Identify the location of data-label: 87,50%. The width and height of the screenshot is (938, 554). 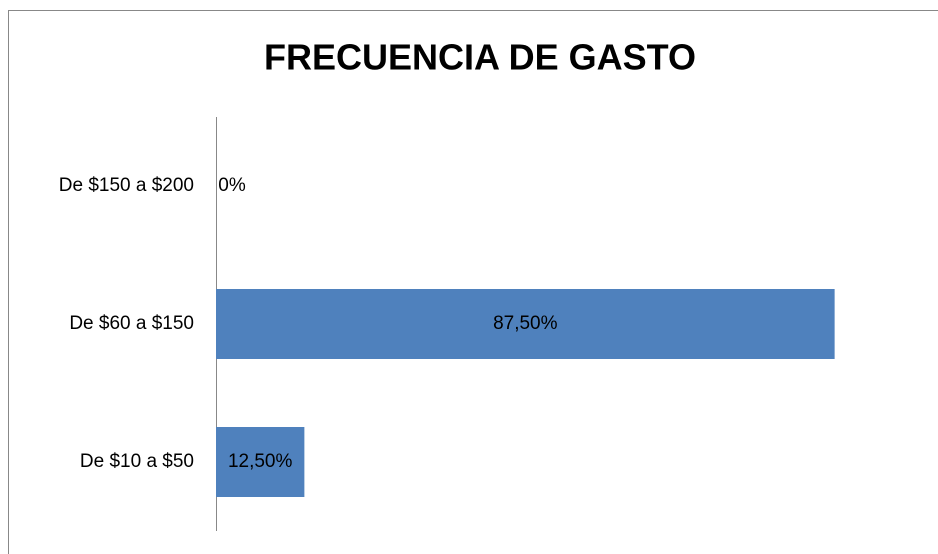
(525, 323).